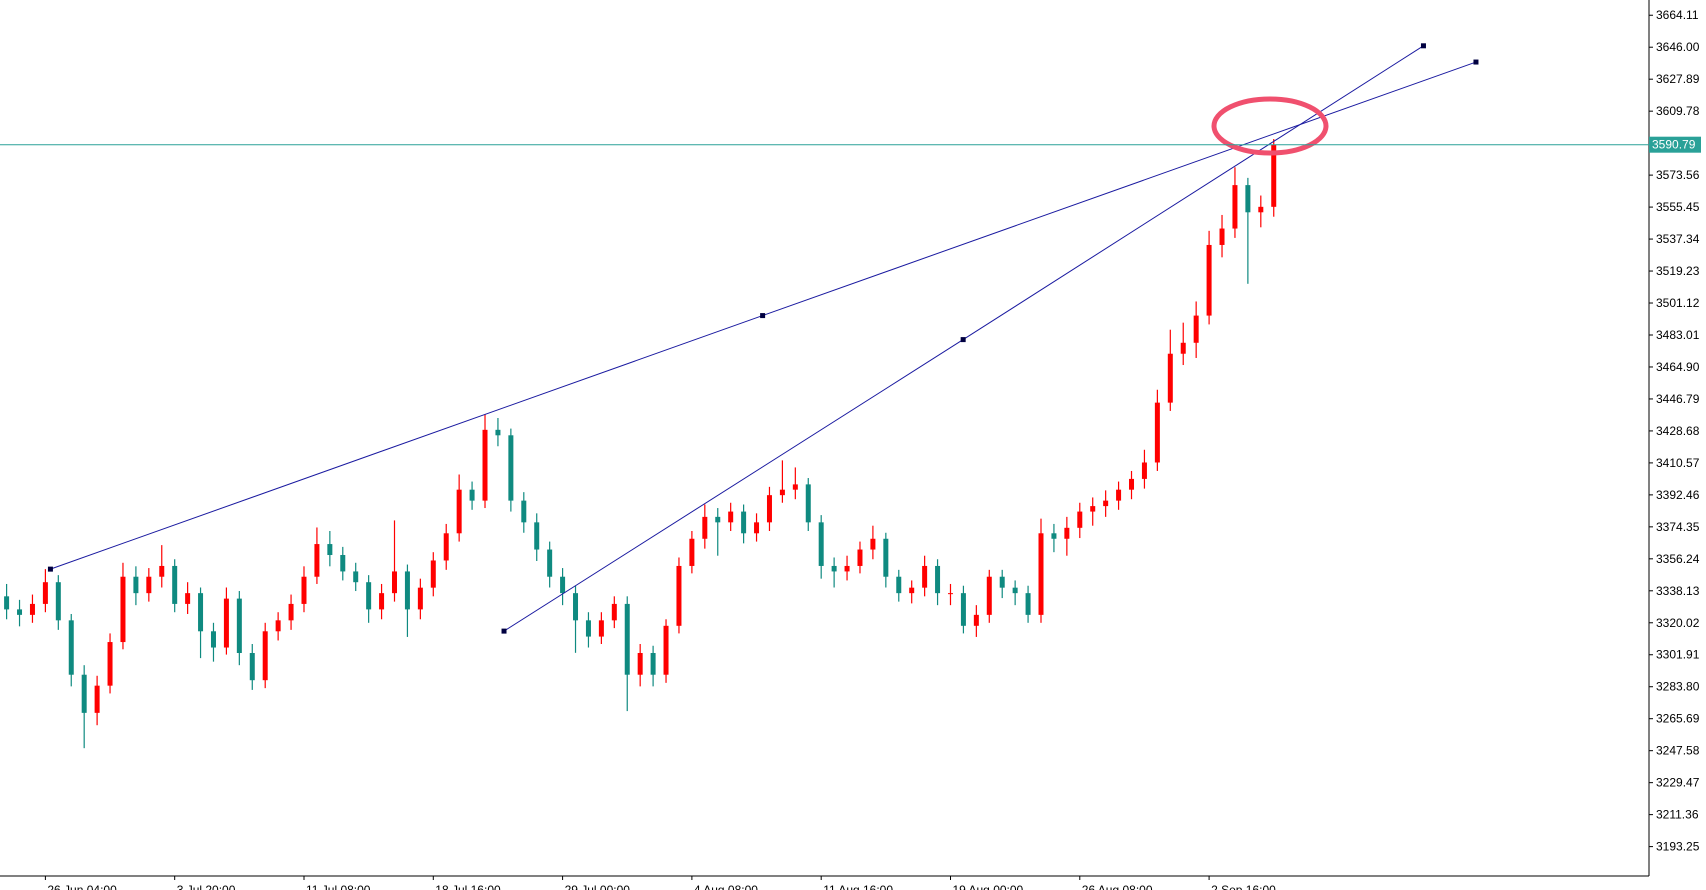 This screenshot has height=890, width=1706. What do you see at coordinates (1678, 559) in the screenshot?
I see `y-tick-label: 3356.24` at bounding box center [1678, 559].